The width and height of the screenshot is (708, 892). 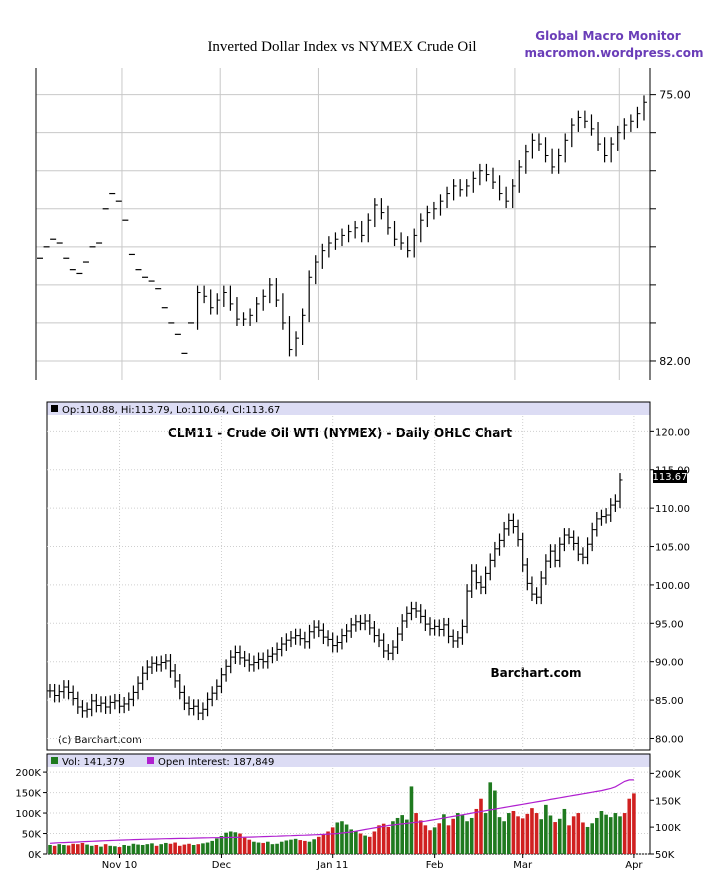 What do you see at coordinates (634, 865) in the screenshot?
I see `x-tick-label: Apr` at bounding box center [634, 865].